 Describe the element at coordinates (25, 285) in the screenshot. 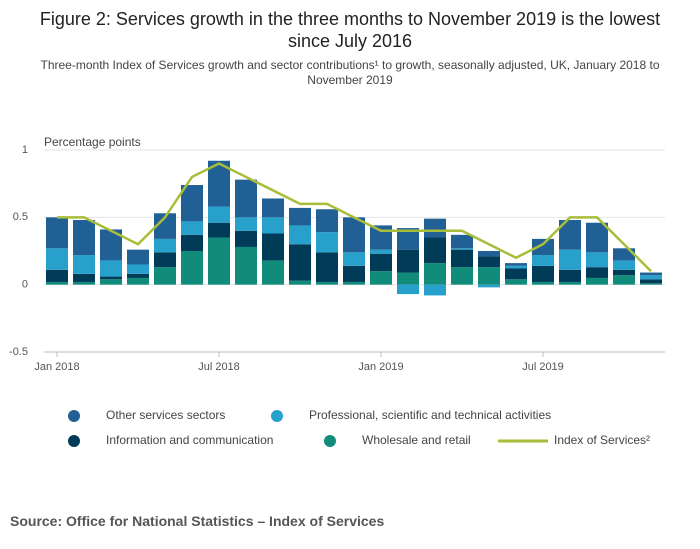

I see `y-tick-label: 0` at that location.